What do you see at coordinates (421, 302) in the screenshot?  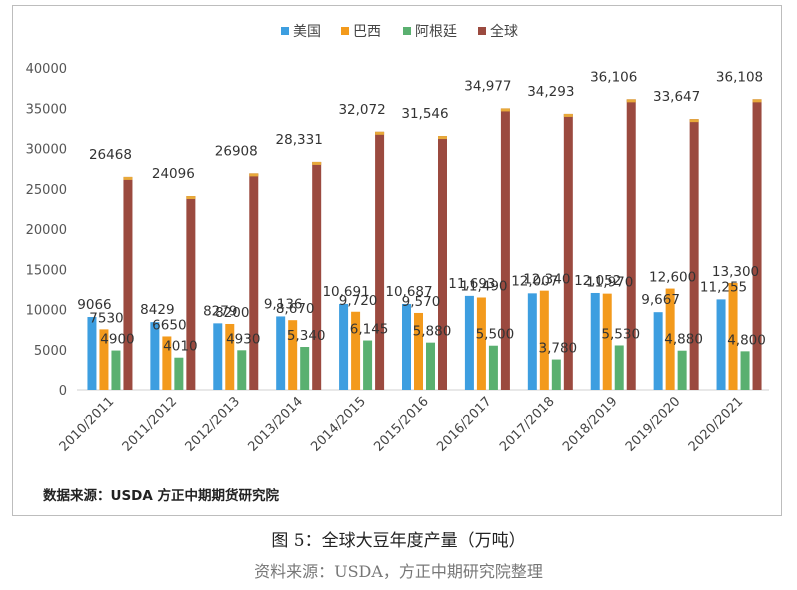 I see `data-label-1-5: 9,570` at bounding box center [421, 302].